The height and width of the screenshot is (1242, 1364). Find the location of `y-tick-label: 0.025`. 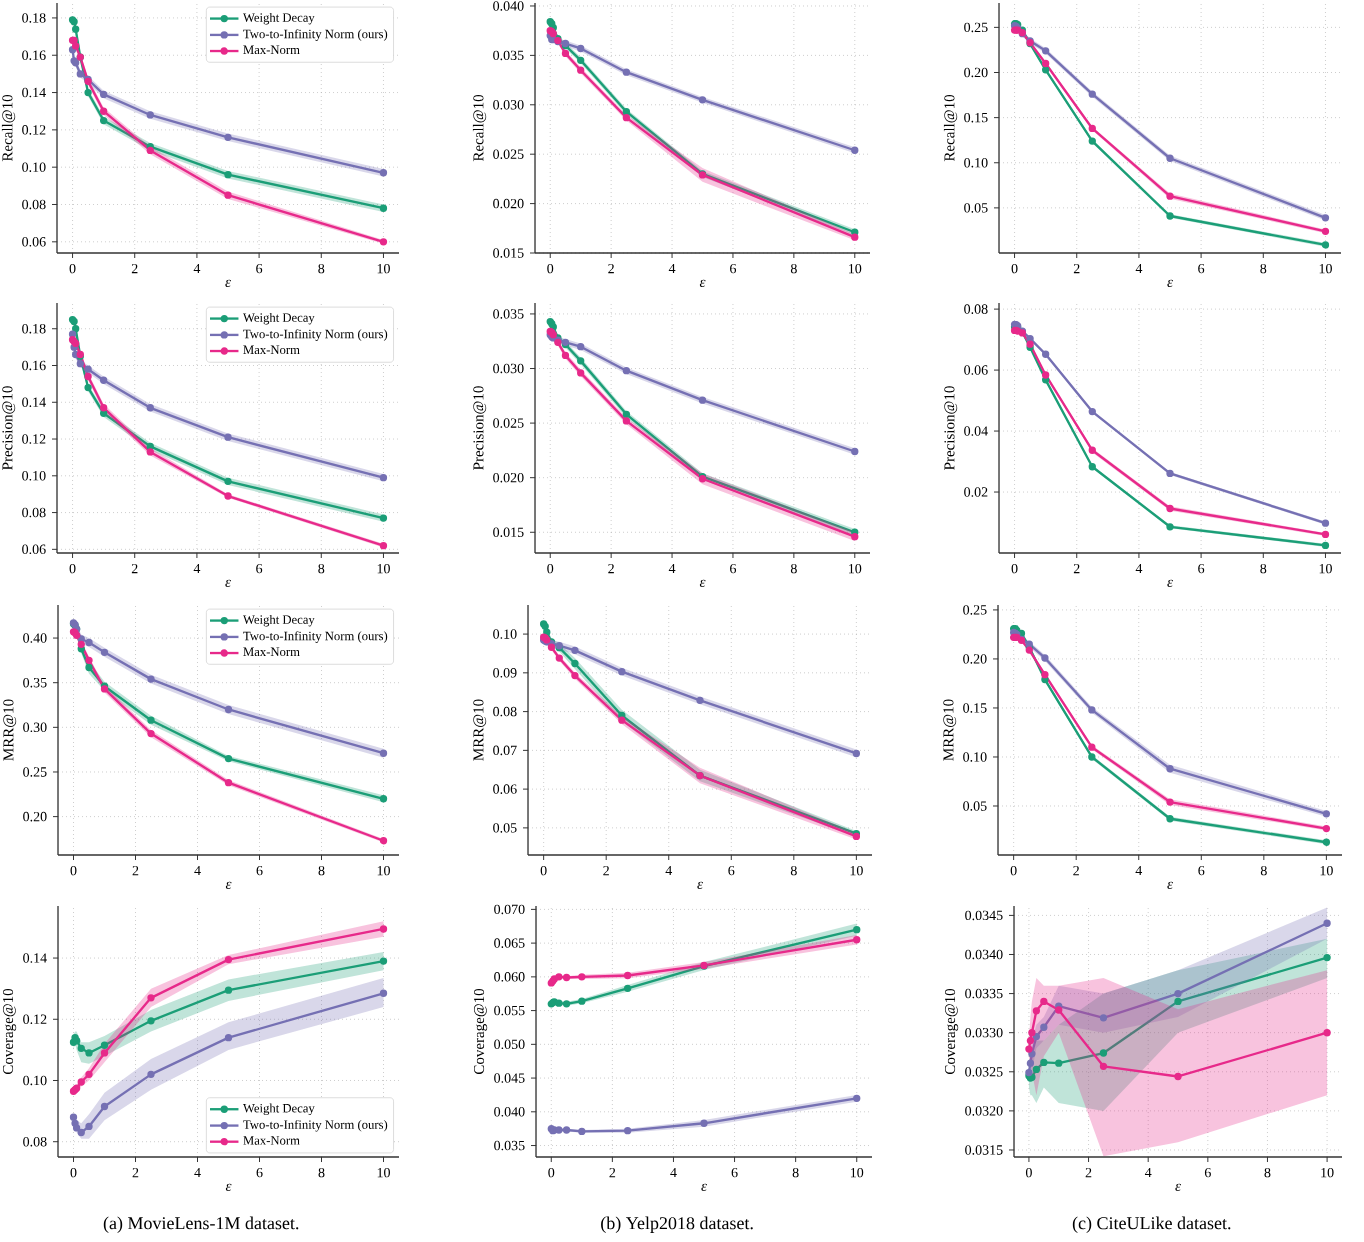

y-tick-label: 0.025 is located at coordinates (508, 154).